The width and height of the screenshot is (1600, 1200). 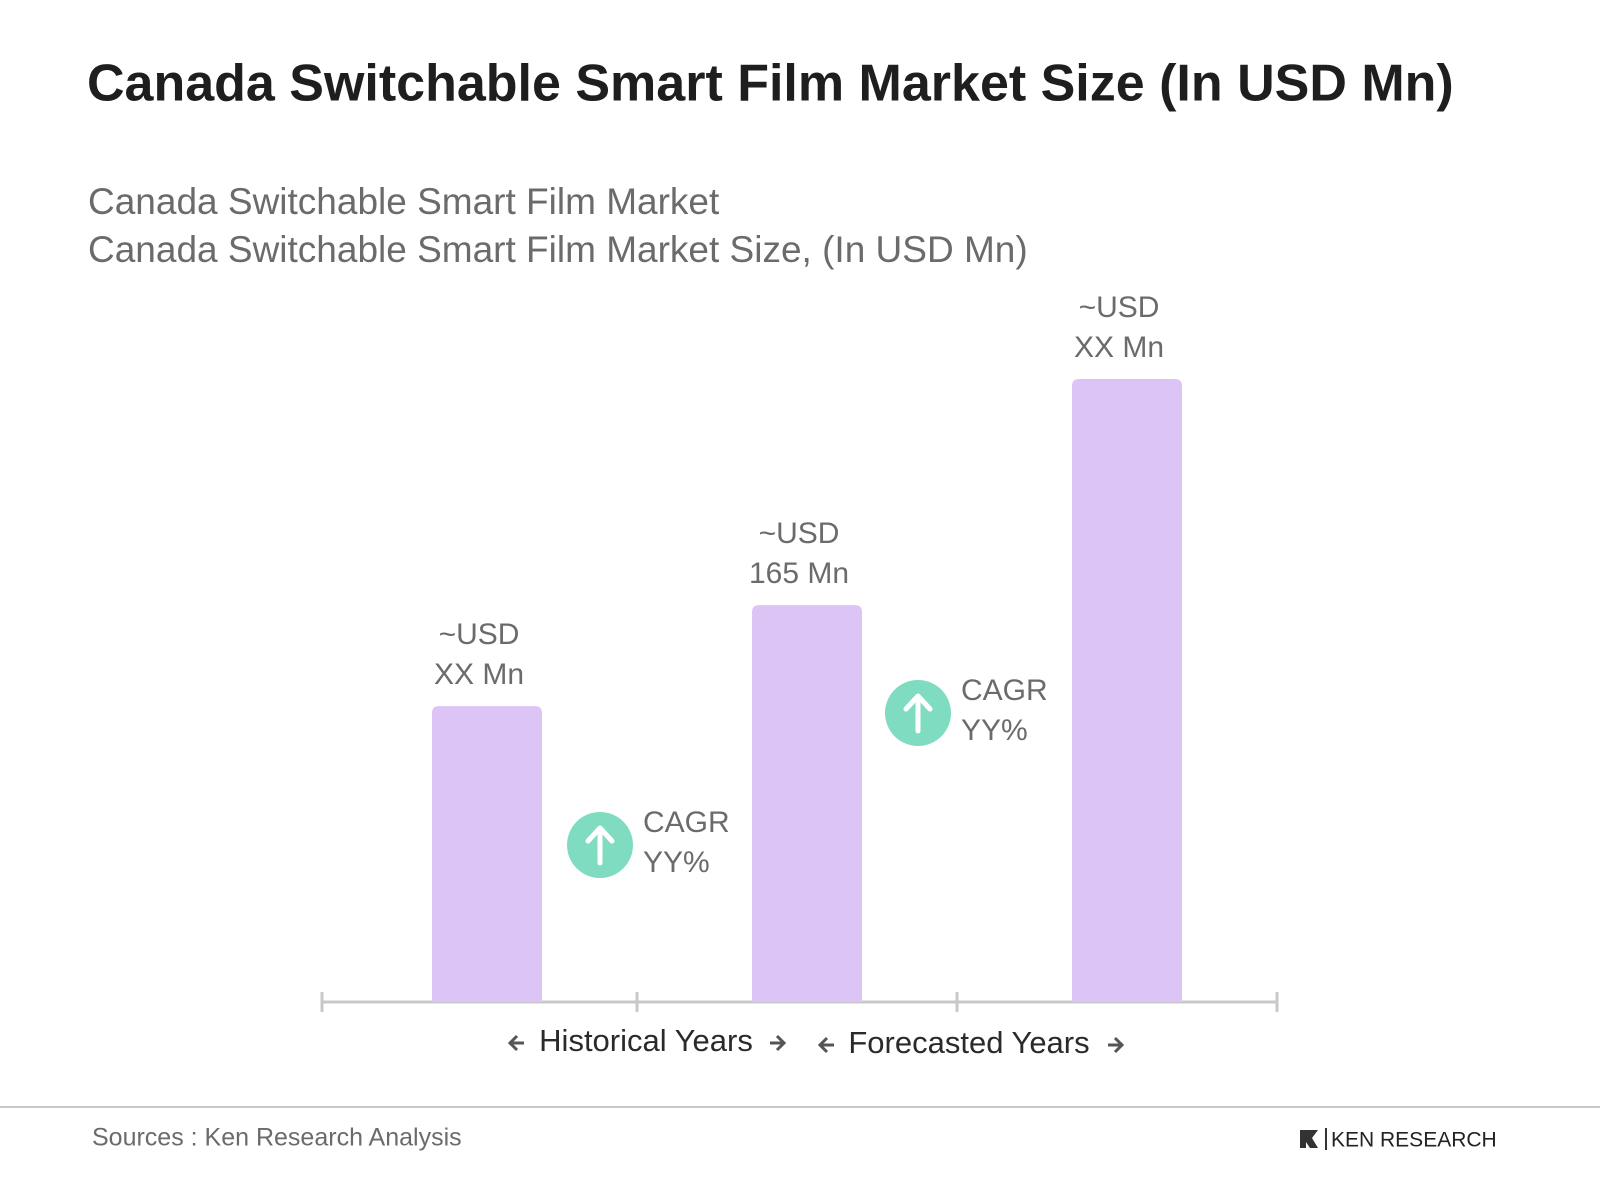 What do you see at coordinates (1414, 1140) in the screenshot?
I see `logo-text: KEN RESEARCH` at bounding box center [1414, 1140].